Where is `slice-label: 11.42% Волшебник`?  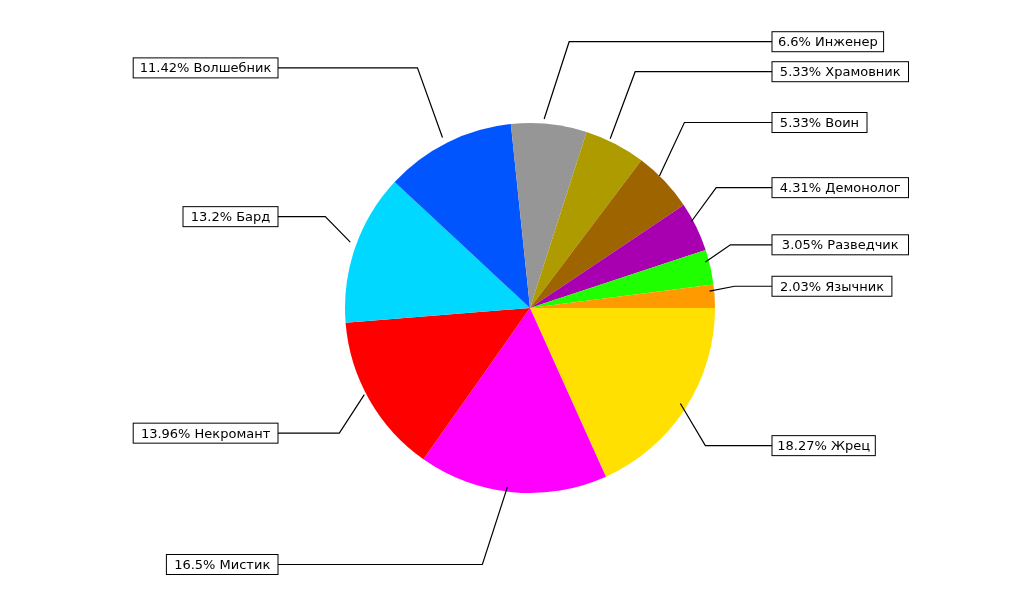
slice-label: 11.42% Волшебник is located at coordinates (205, 68).